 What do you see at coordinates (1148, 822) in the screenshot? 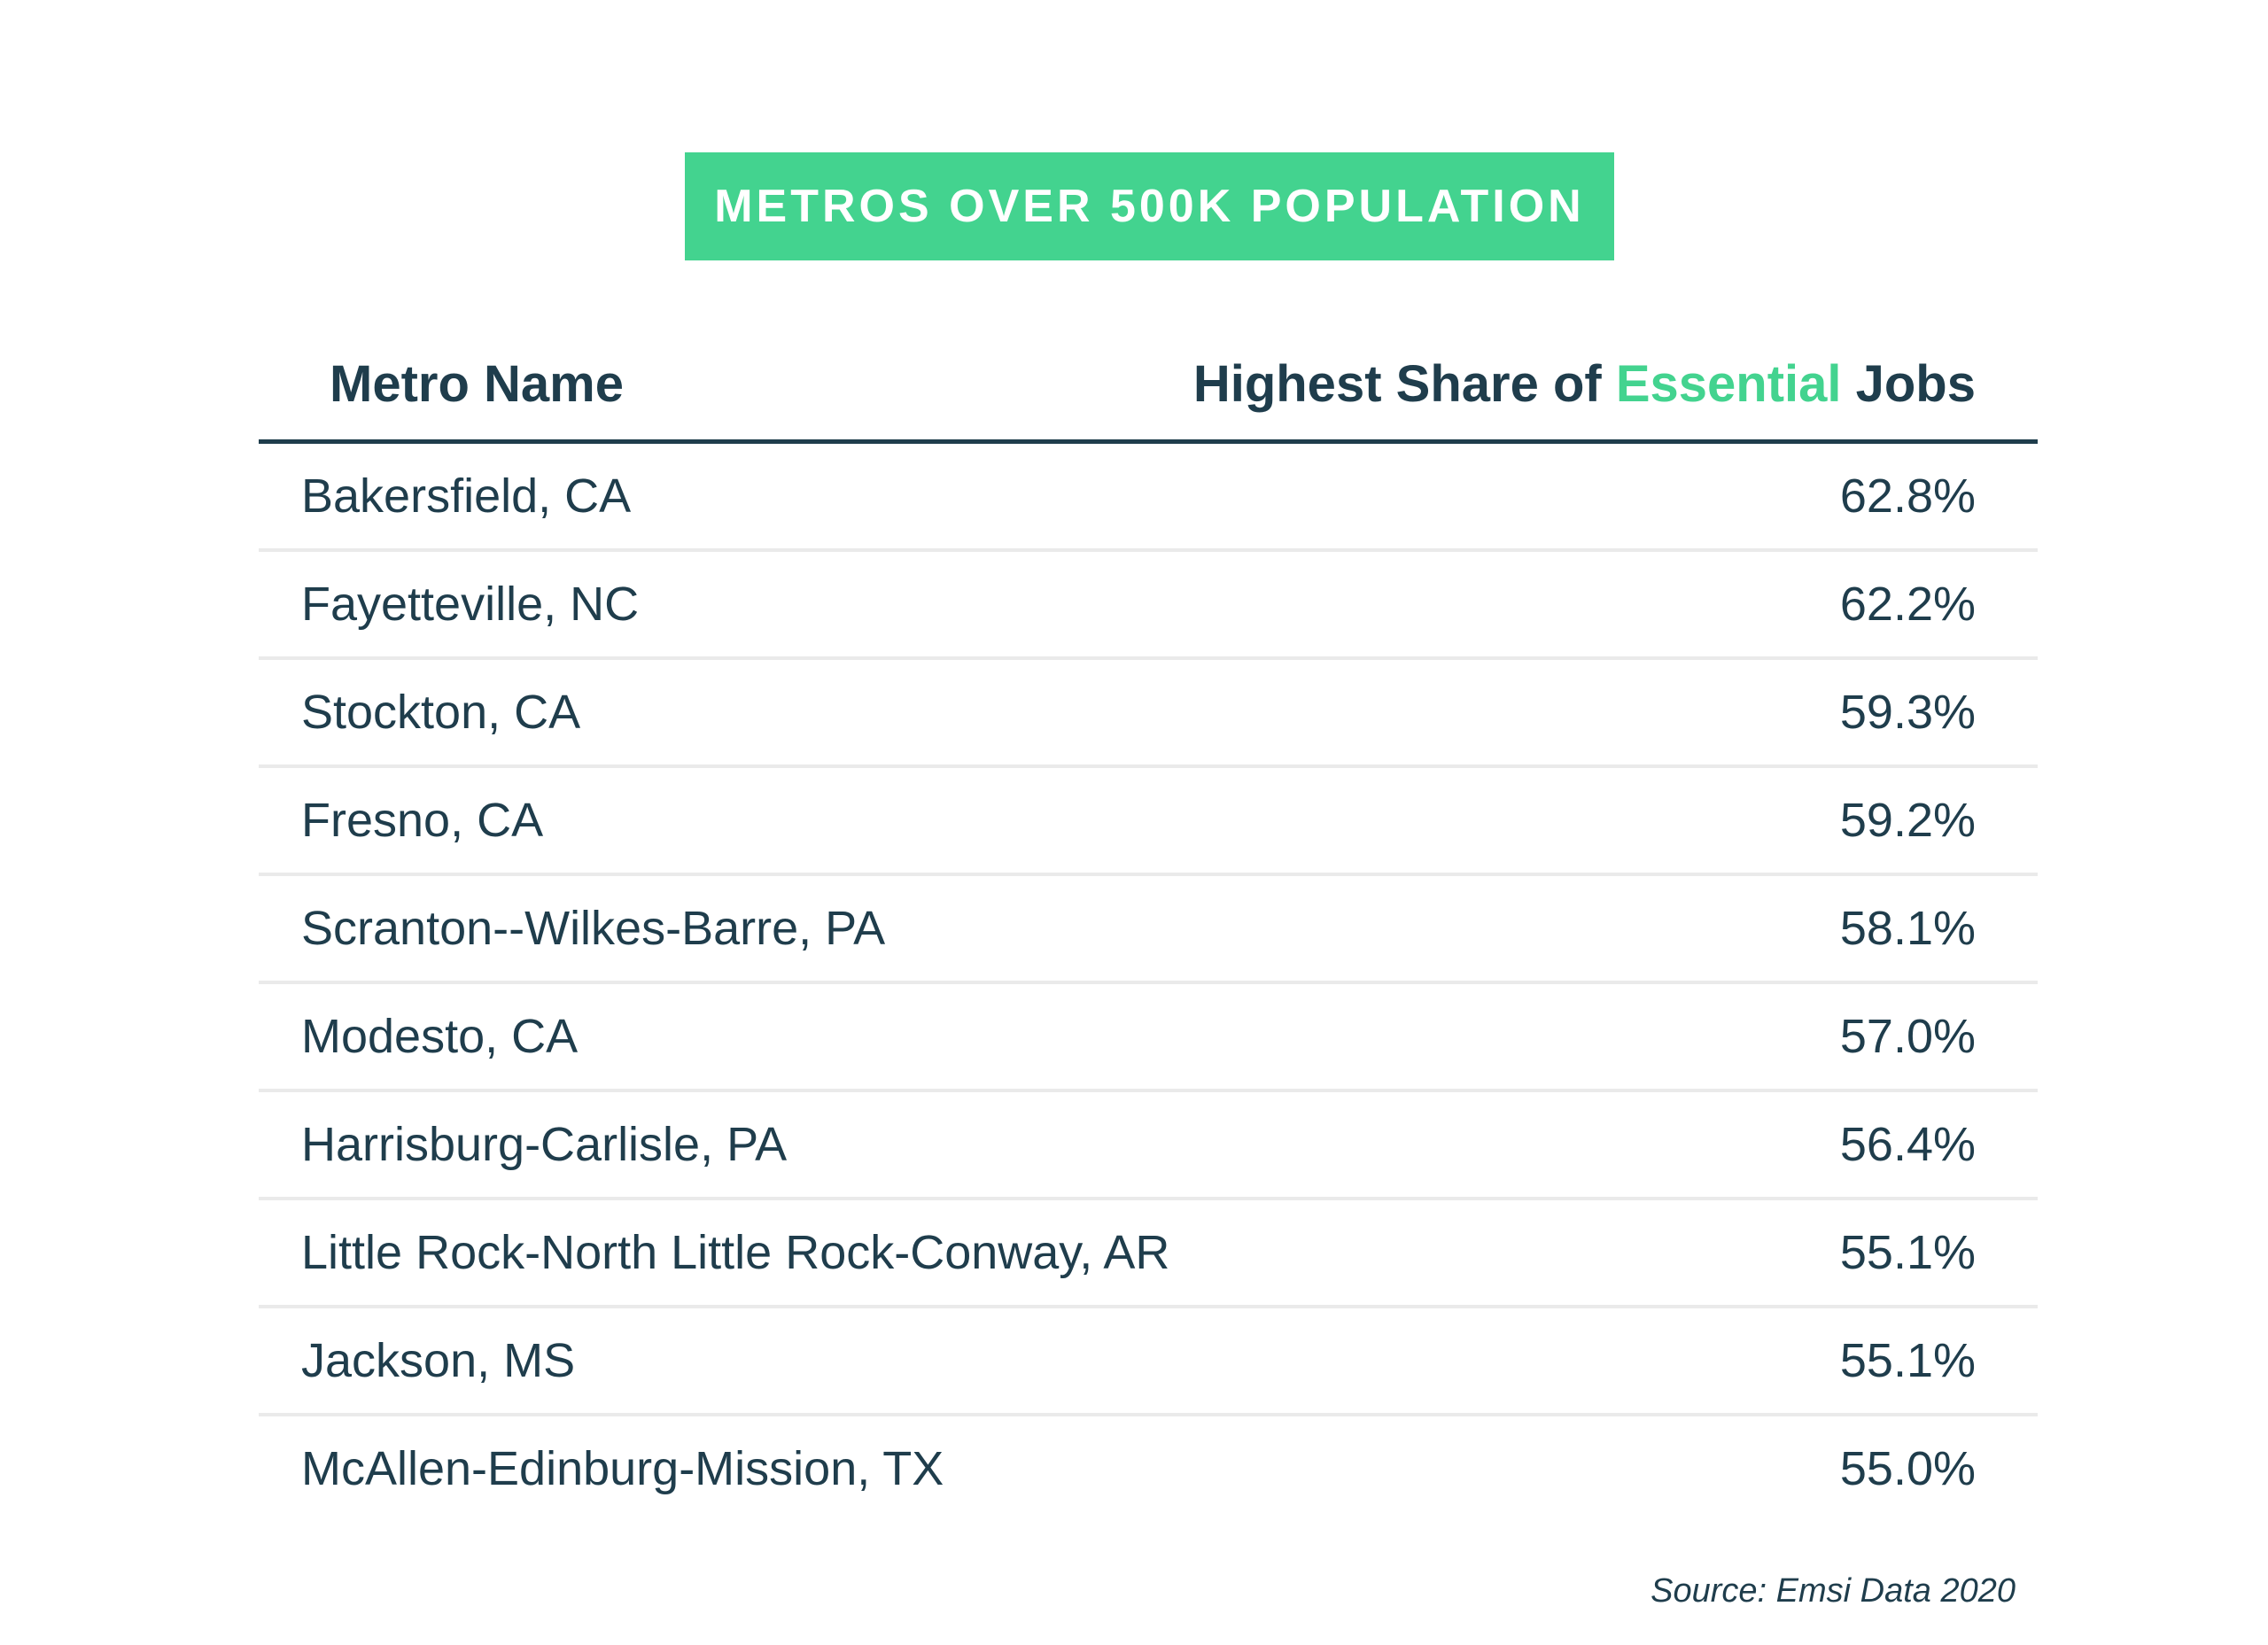
I see `table-row: Fresno, CA 59.2%` at bounding box center [1148, 822].